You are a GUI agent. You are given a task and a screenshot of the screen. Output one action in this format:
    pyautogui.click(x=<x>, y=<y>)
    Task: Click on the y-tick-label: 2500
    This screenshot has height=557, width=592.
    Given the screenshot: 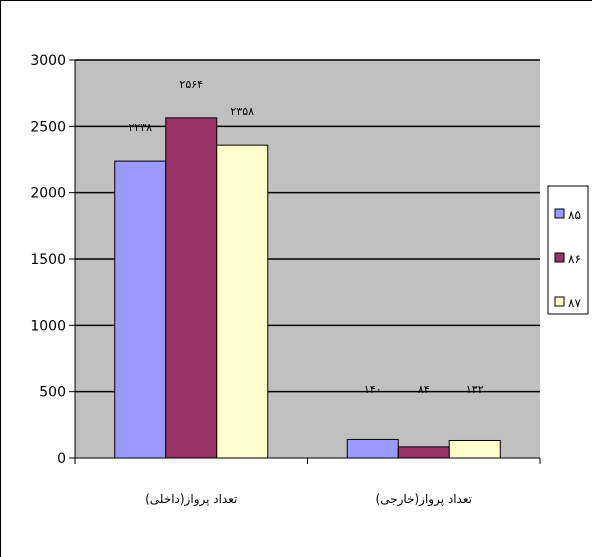 What is the action you would take?
    pyautogui.click(x=48, y=127)
    